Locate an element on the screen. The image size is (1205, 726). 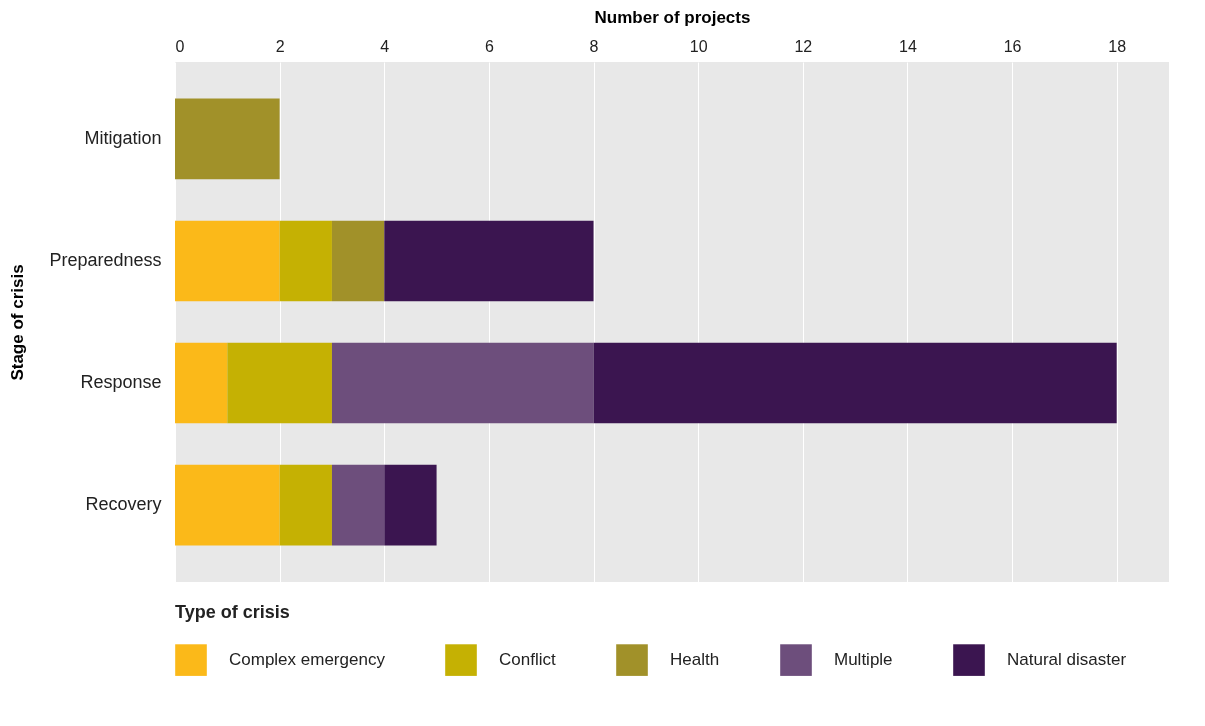
legend-label: Complex emergency is located at coordinates (307, 660).